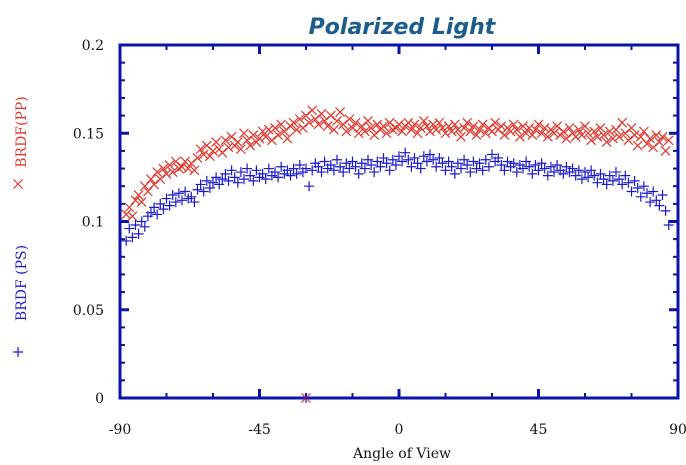 Image resolution: width=686 pixels, height=465 pixels. I want to click on legend-entry-pp: BRDF(PP), so click(21, 142).